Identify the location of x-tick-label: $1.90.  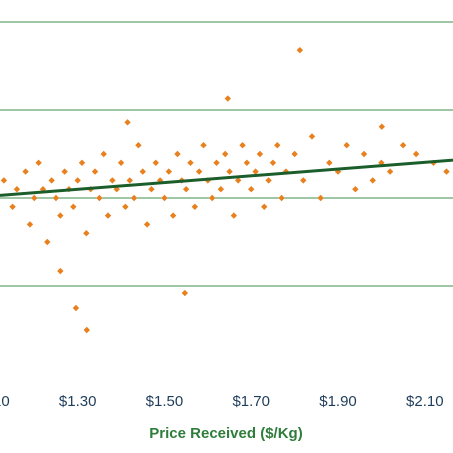
(338, 401).